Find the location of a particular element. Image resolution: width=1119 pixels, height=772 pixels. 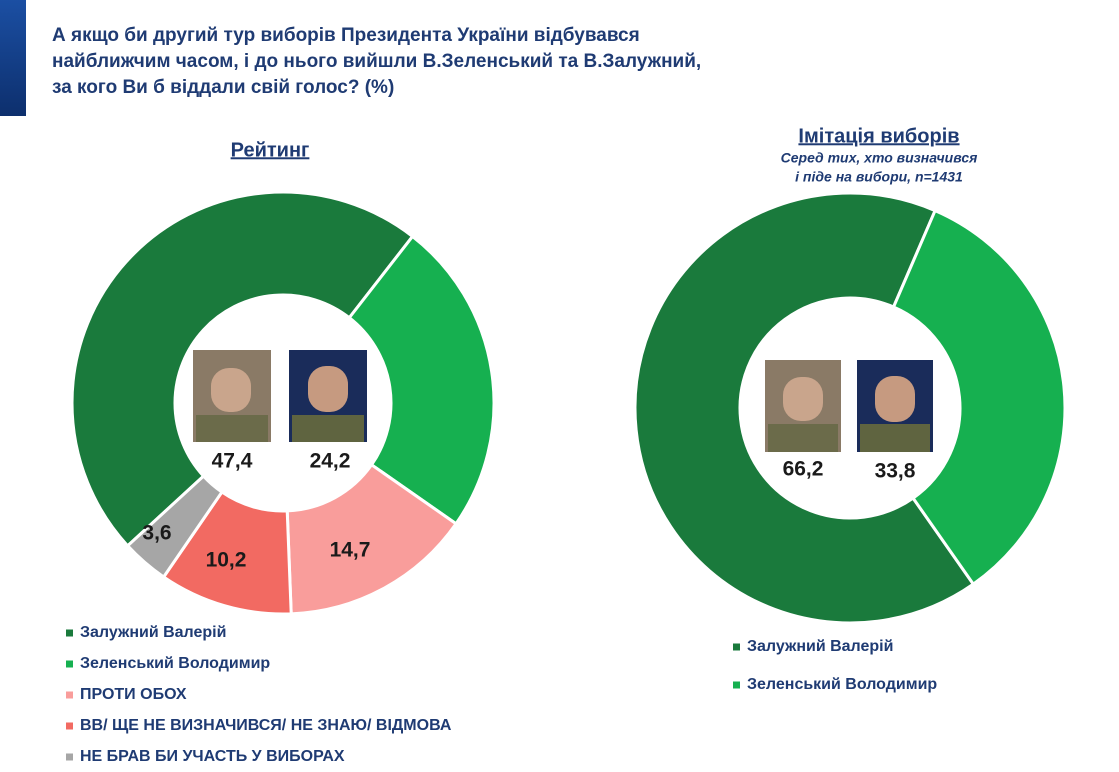

legend-label: ВВ/ ЩЕ НЕ ВИЗНАЧИВСЯ/ НЕ ЗНАЮ/ ВІДМОВА is located at coordinates (266, 725).